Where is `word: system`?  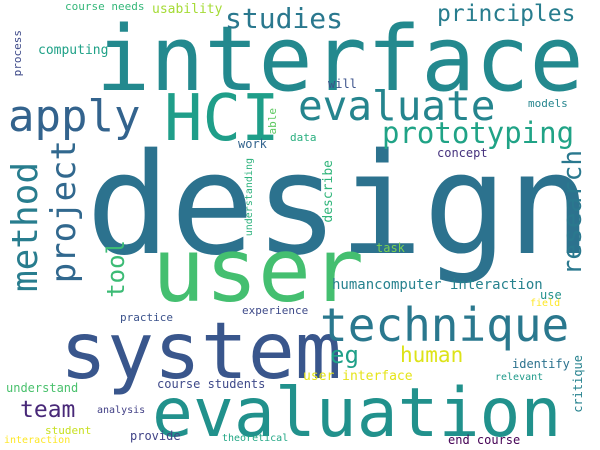 word: system is located at coordinates (201, 352).